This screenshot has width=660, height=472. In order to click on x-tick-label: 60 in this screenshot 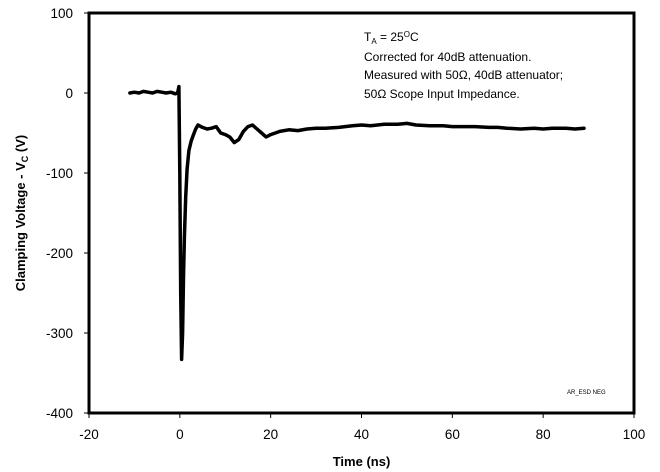, I will do `click(452, 434)`.